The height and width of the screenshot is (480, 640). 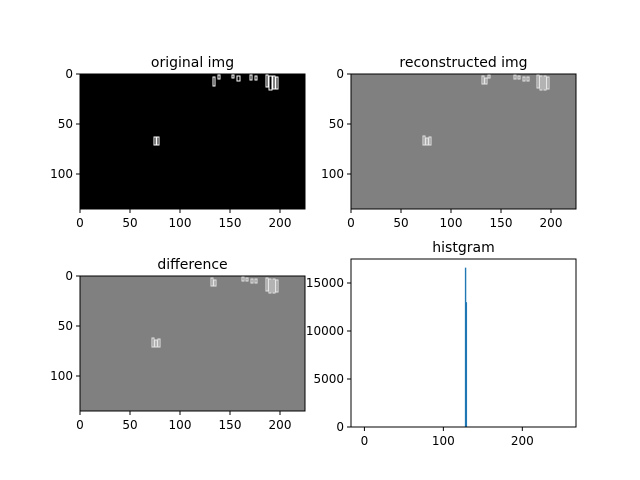 What do you see at coordinates (325, 283) in the screenshot?
I see `y-tick-label: 15000` at bounding box center [325, 283].